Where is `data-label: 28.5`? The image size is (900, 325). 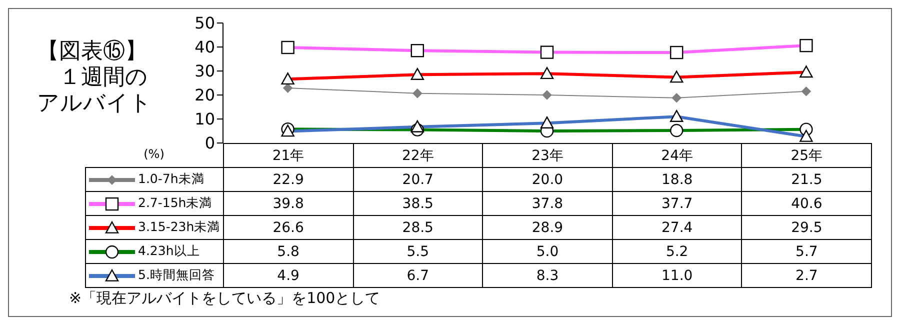 data-label: 28.5 is located at coordinates (418, 227).